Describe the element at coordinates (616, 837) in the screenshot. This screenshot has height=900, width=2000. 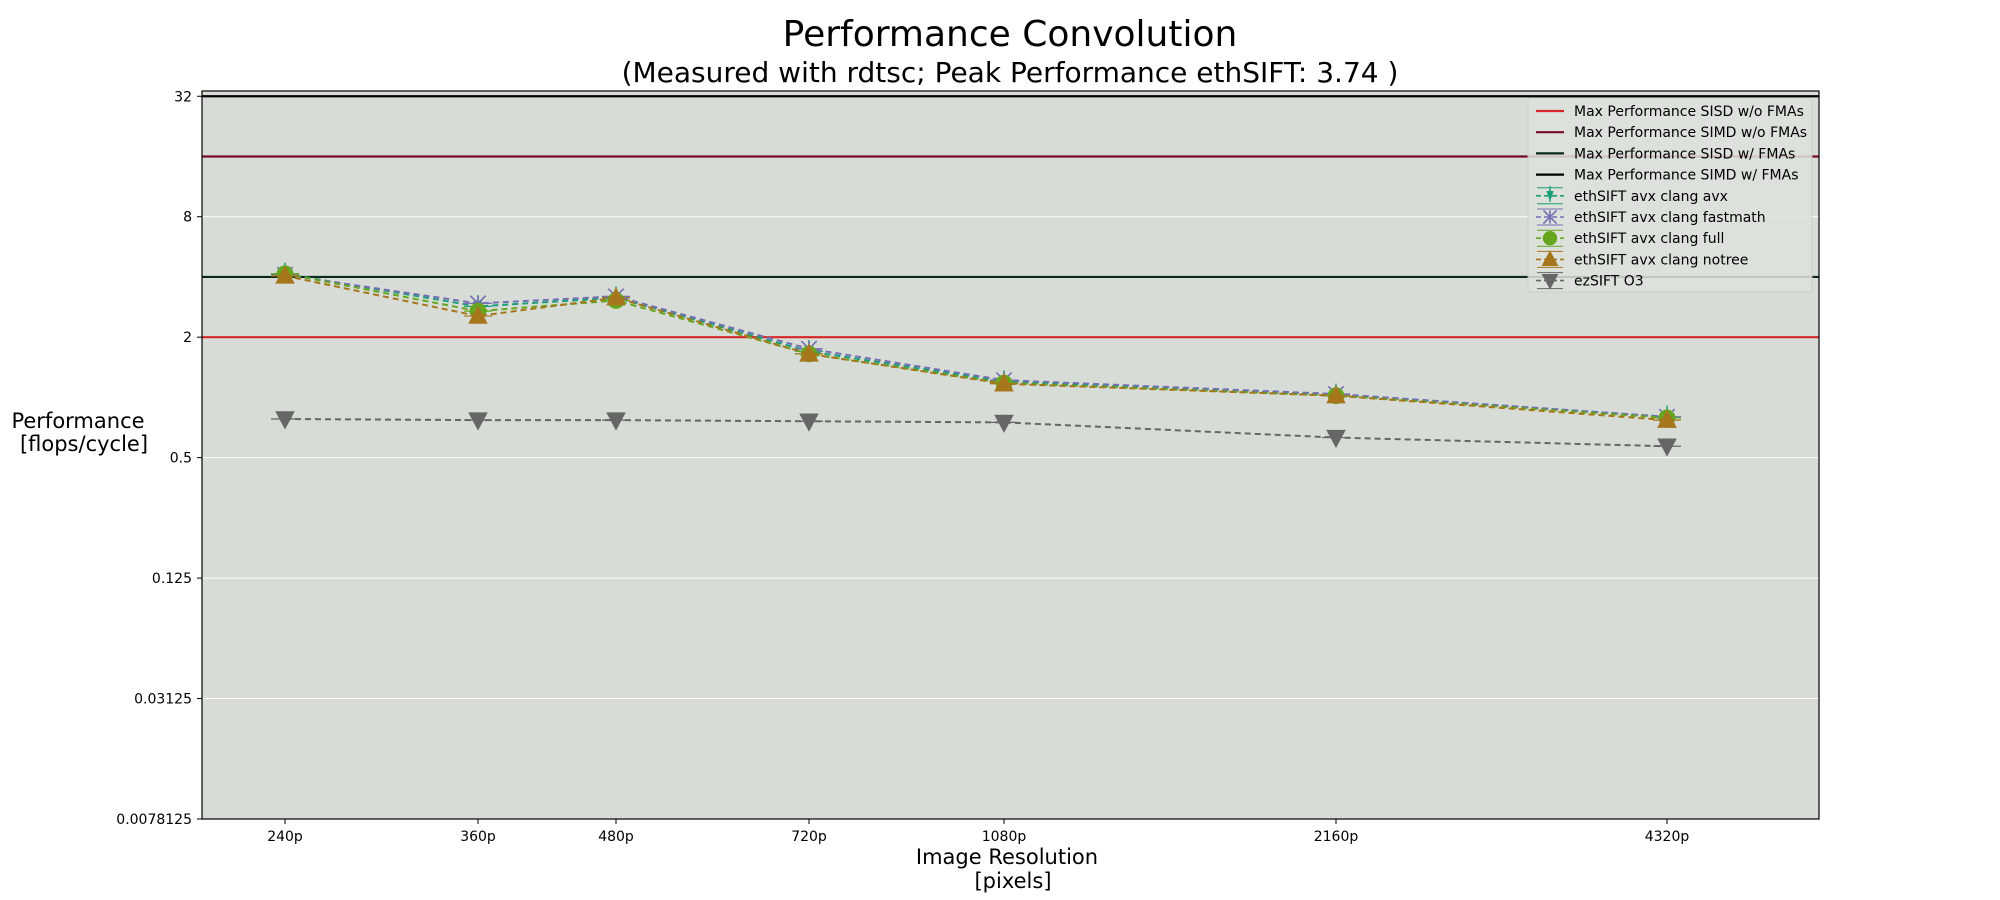
I see `x-tick-label: 480p` at that location.